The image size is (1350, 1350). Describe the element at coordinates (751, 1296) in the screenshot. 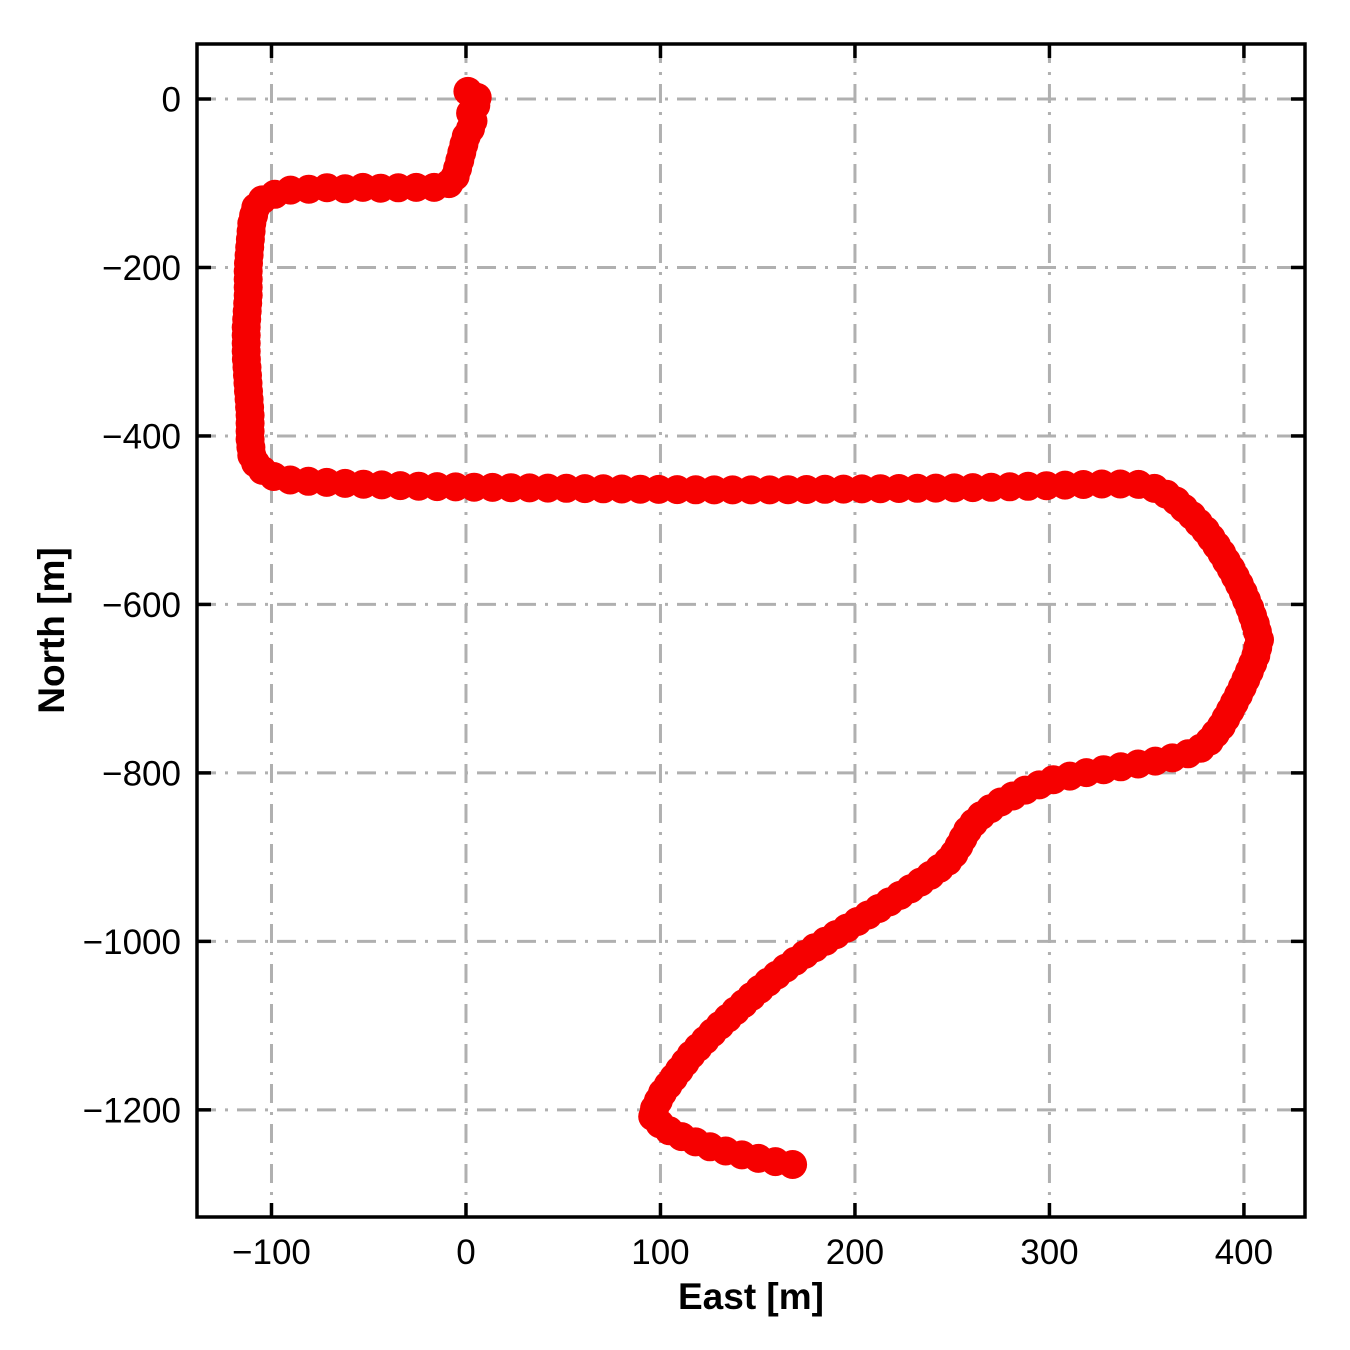

I see `x-axis-label: East [m]` at that location.